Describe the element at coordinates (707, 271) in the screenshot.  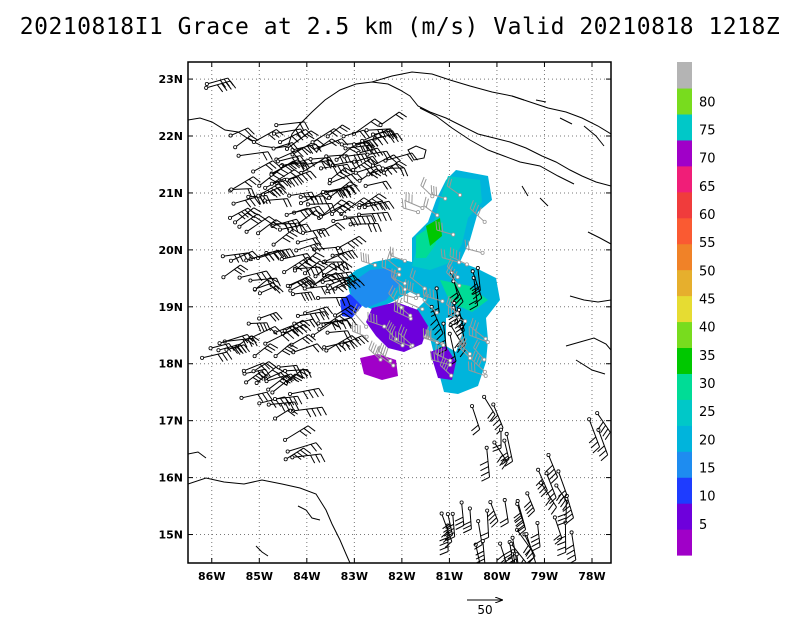
I see `colorbar-label: 50` at that location.